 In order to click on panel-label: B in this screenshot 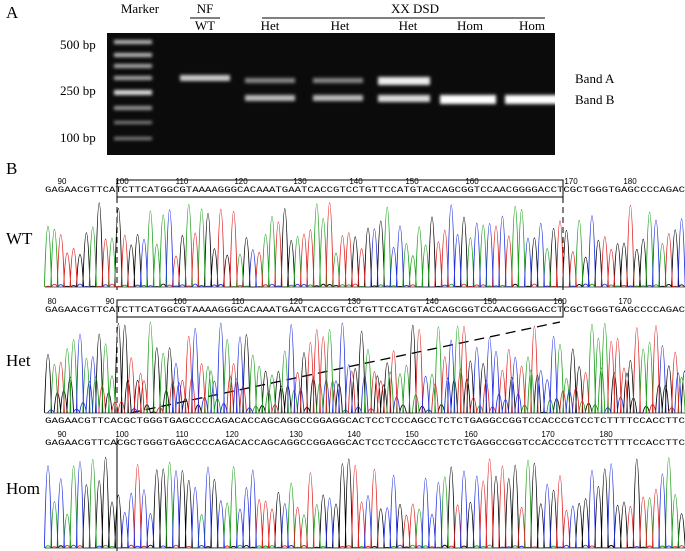, I will do `click(11, 168)`.